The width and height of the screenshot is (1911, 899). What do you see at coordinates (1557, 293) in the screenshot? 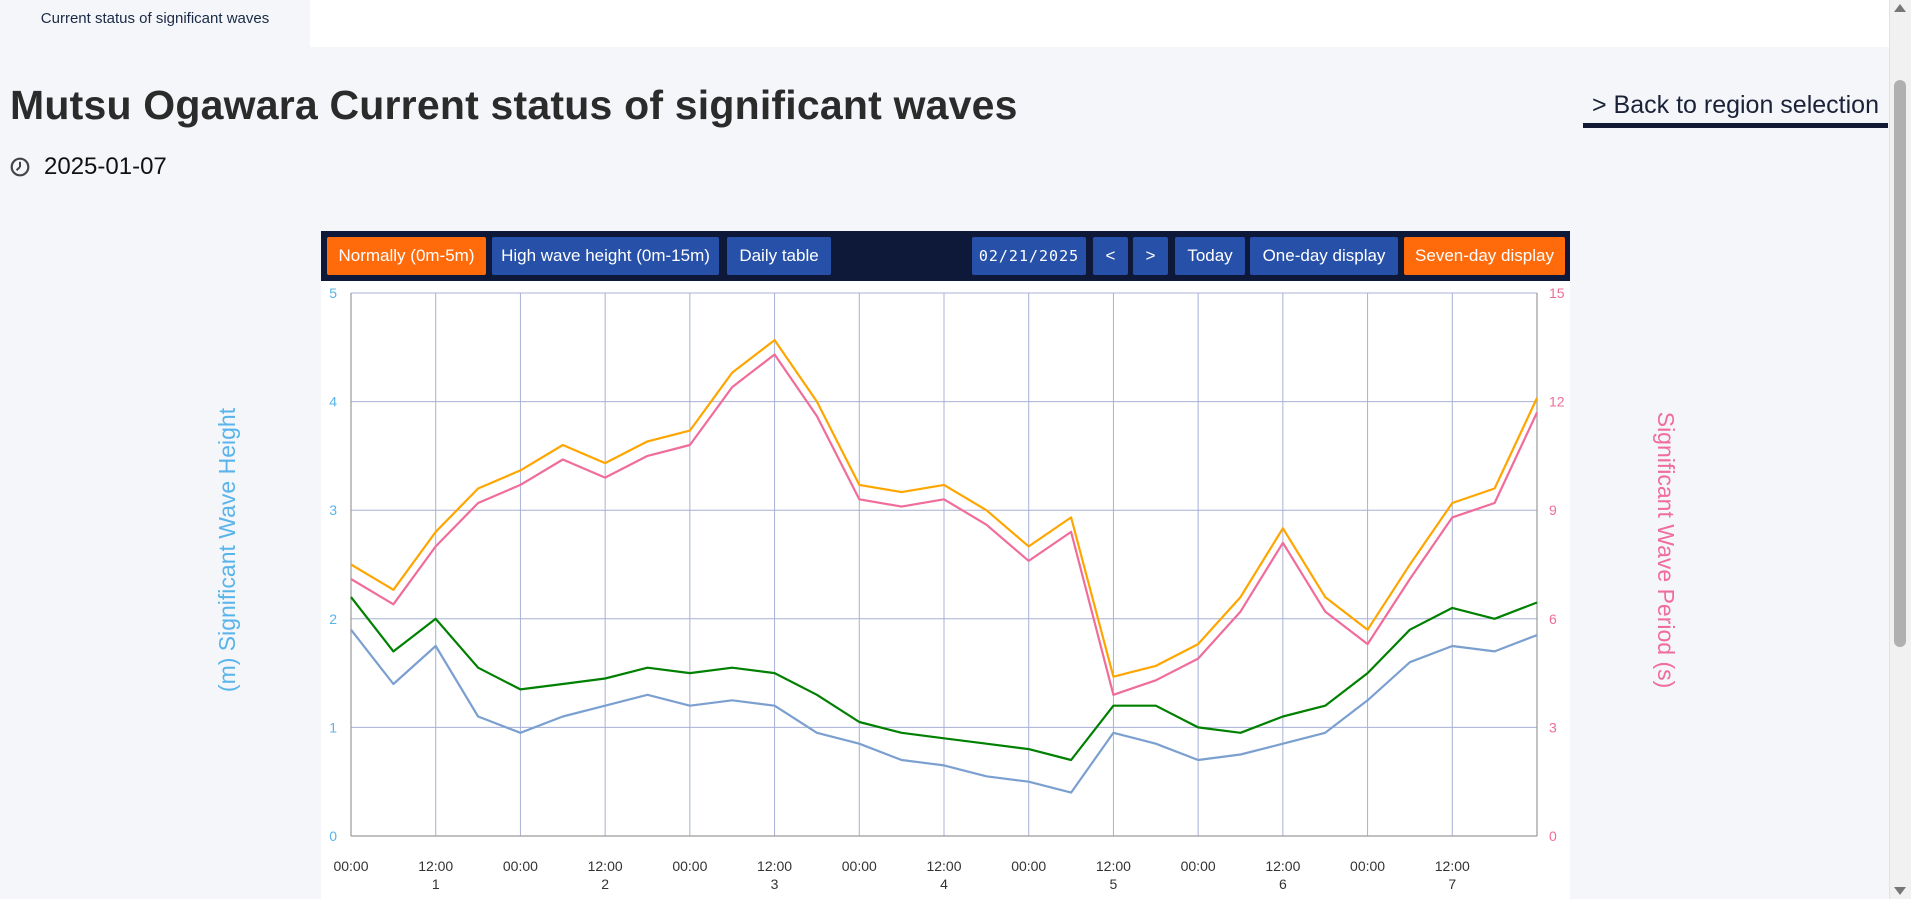
I see `right-y-tick-label: 15` at bounding box center [1557, 293].